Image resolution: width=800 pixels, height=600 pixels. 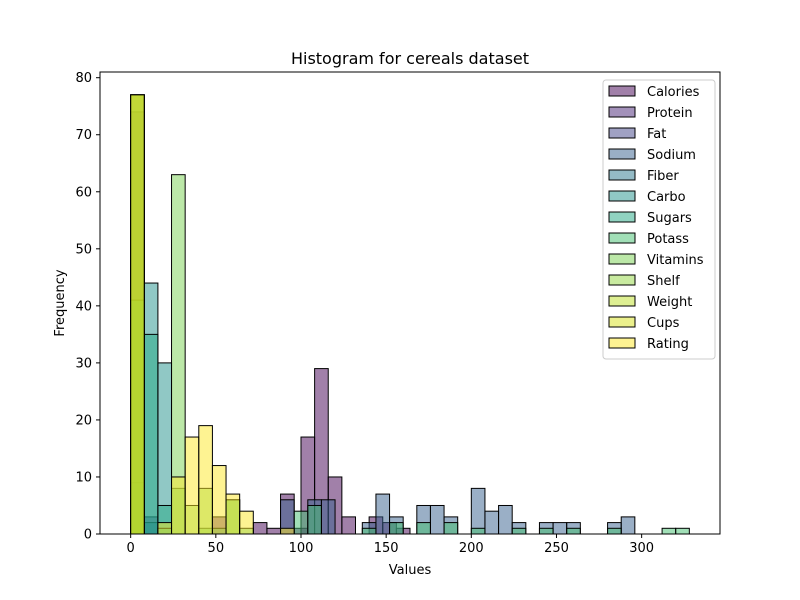 I want to click on legend-item-carbo: Carbo, so click(x=647, y=197).